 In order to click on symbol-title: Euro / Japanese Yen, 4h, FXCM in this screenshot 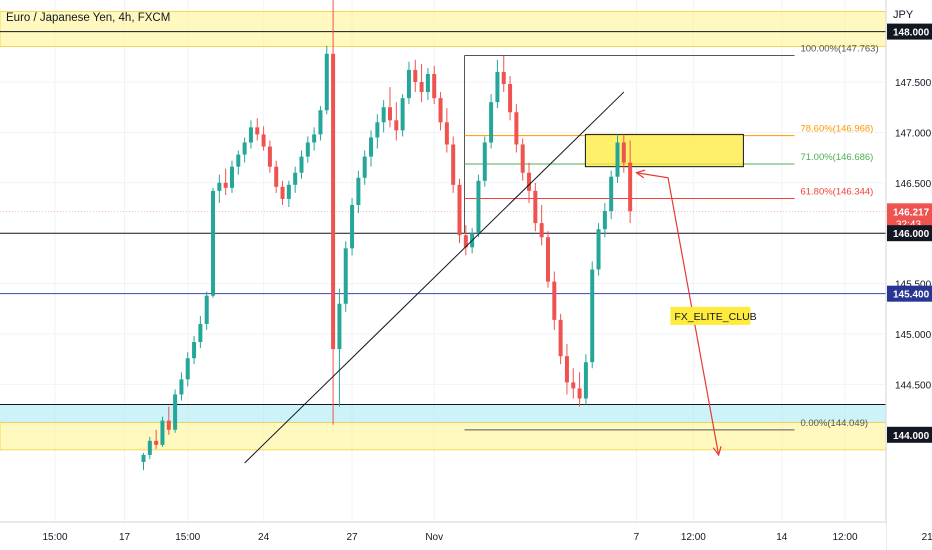, I will do `click(88, 18)`.